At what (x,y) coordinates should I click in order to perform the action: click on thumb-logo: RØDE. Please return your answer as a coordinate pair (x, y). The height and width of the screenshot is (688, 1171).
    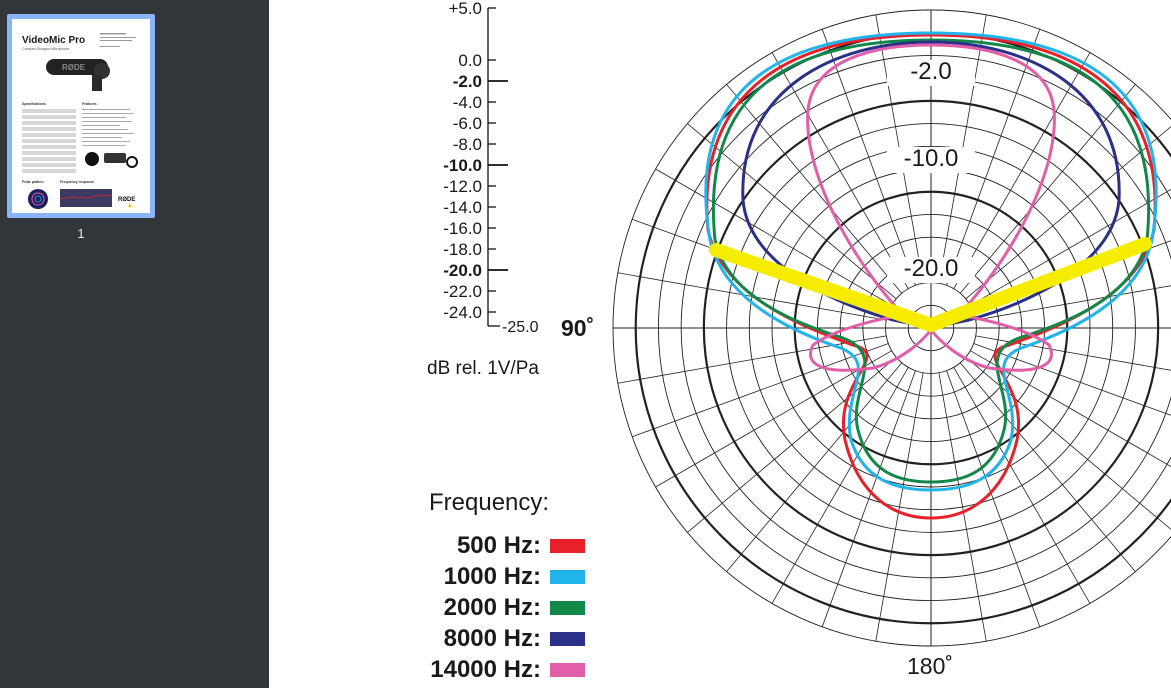
    Looking at the image, I should click on (126, 200).